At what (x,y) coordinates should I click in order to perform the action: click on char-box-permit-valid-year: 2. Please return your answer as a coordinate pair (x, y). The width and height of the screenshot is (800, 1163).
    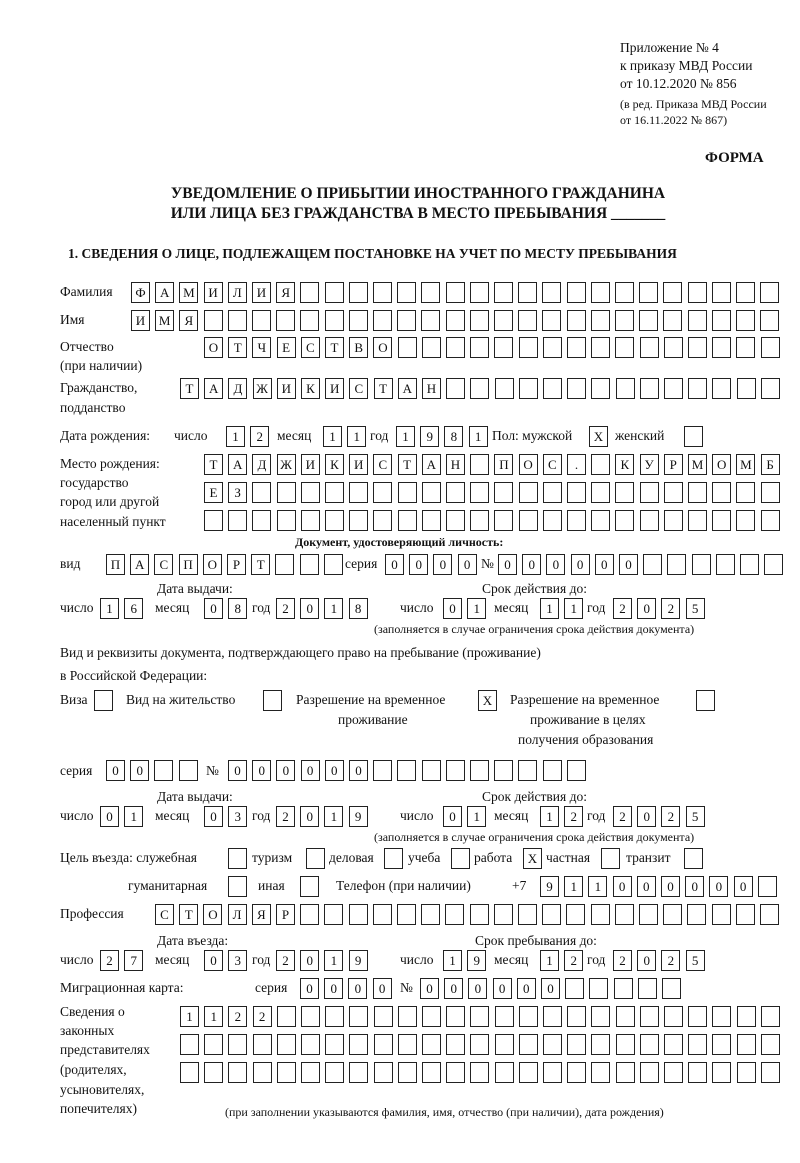
    Looking at the image, I should click on (622, 816).